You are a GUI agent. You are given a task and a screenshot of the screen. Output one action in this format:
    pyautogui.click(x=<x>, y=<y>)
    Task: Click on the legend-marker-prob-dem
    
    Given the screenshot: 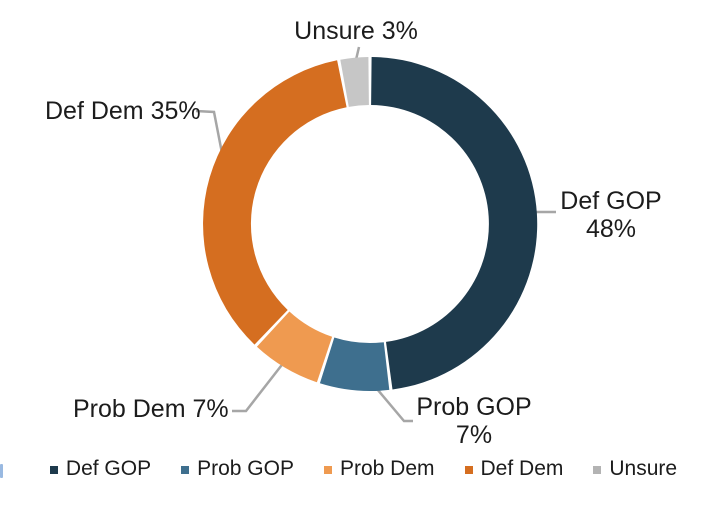 What is the action you would take?
    pyautogui.click(x=327, y=470)
    